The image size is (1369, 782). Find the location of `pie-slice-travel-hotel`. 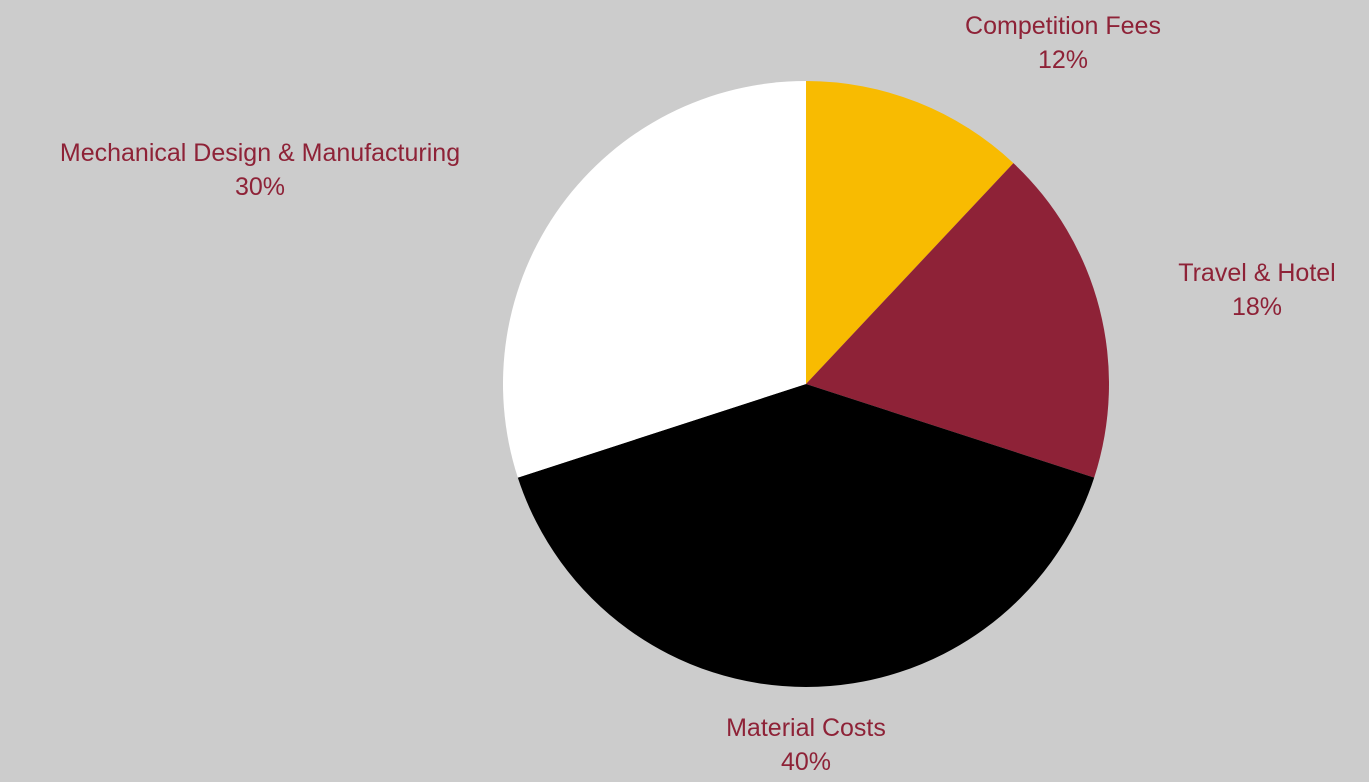

pie-slice-travel-hotel is located at coordinates (958, 320).